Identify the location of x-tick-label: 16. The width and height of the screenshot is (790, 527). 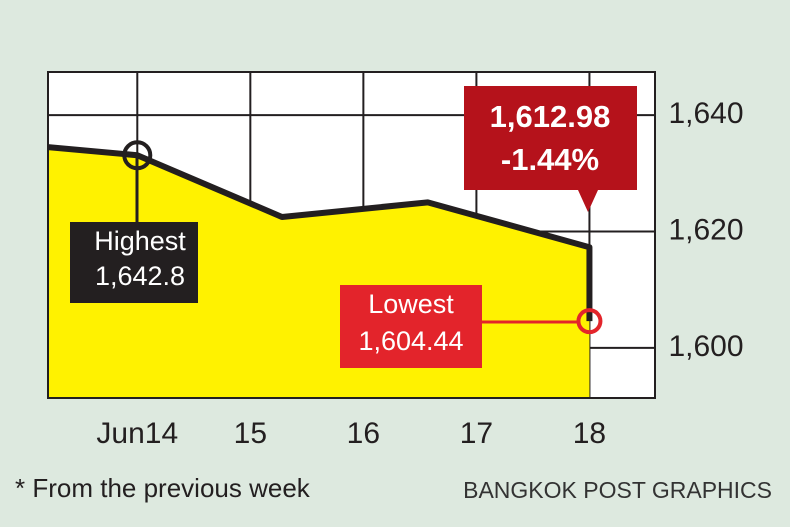
(363, 433).